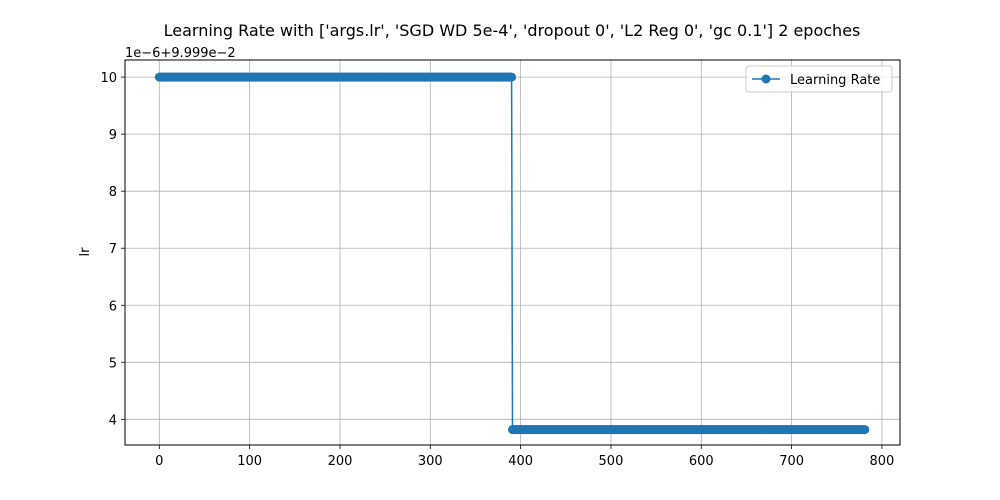 The image size is (1000, 500). Describe the element at coordinates (430, 461) in the screenshot. I see `x-tick-label: 300` at that location.